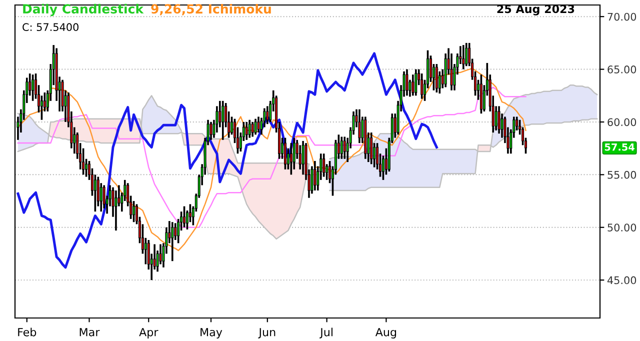 The image size is (640, 341). Describe the element at coordinates (621, 280) in the screenshot. I see `y-tick-label: 45.00` at that location.